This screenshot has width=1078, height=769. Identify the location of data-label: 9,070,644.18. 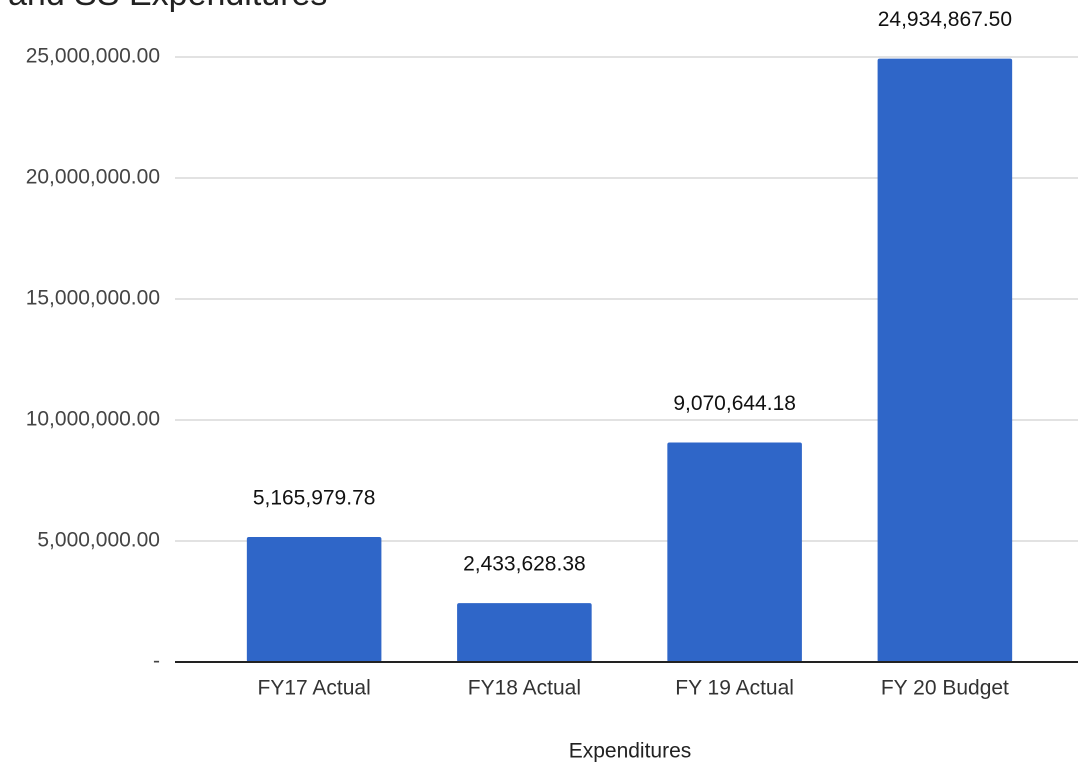
(734, 403).